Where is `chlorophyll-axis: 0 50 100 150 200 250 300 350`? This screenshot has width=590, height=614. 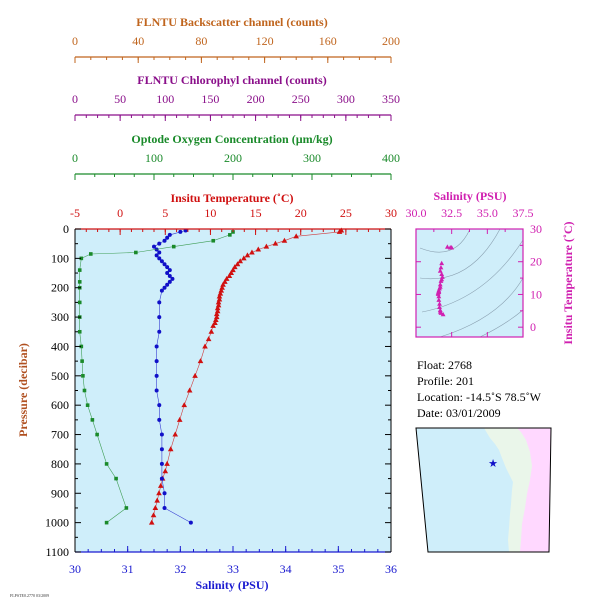 chlorophyll-axis: 0 50 100 150 200 250 300 350 is located at coordinates (236, 106).